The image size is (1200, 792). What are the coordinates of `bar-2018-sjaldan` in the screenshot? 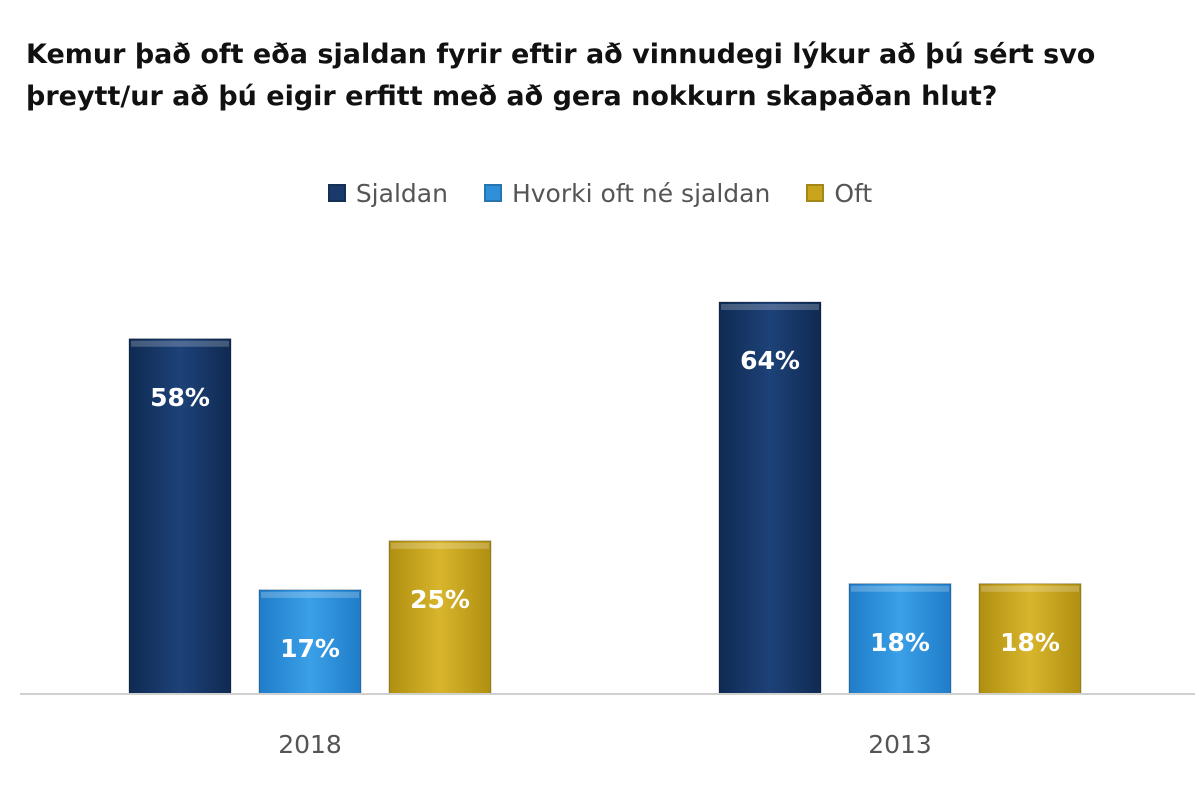 It's located at (180, 516).